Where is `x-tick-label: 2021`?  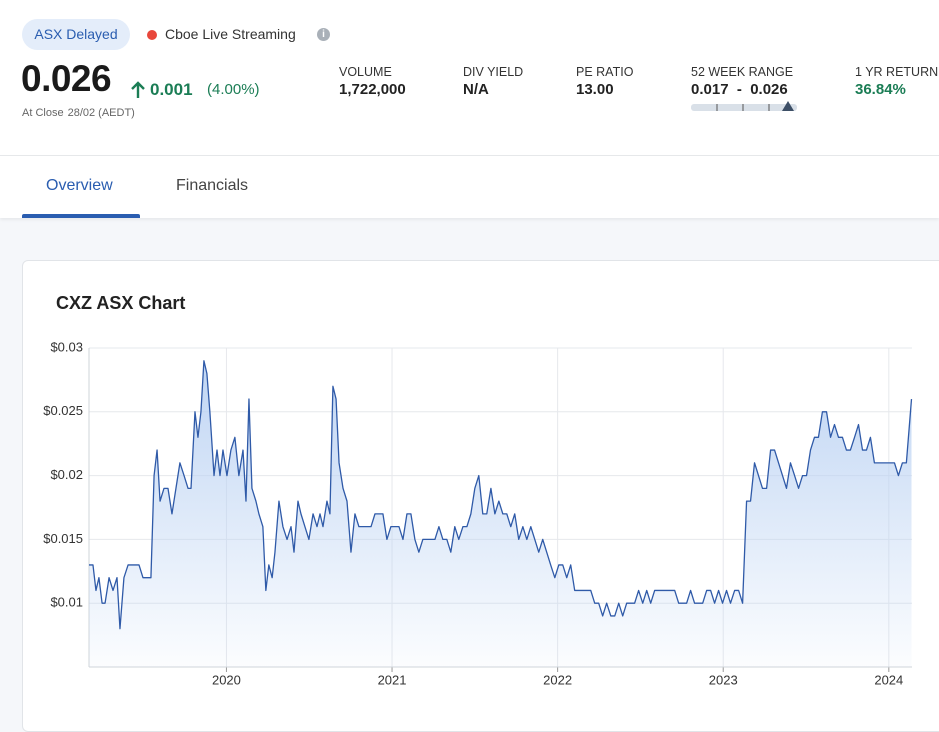 x-tick-label: 2021 is located at coordinates (392, 679).